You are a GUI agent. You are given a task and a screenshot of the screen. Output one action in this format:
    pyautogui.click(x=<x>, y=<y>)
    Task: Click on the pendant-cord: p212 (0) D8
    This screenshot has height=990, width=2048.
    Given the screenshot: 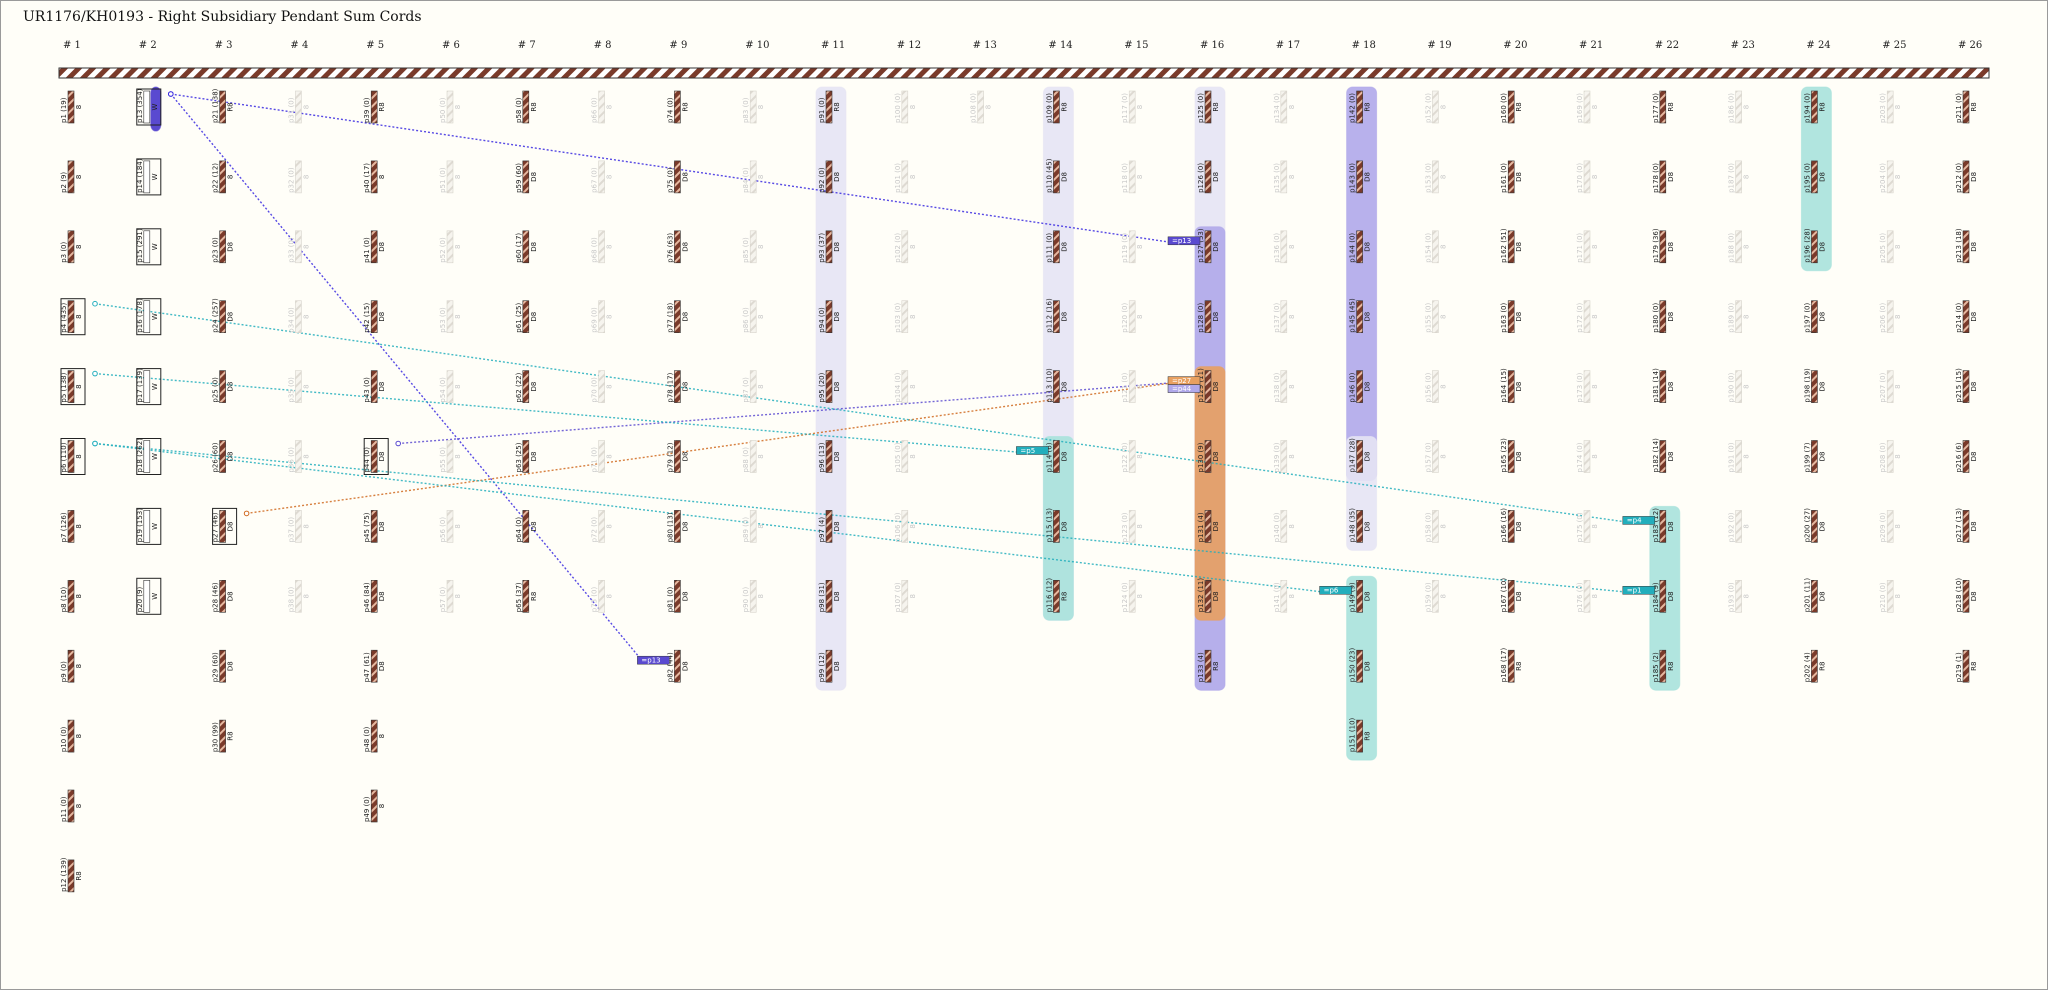 What is the action you would take?
    pyautogui.click(x=1966, y=177)
    